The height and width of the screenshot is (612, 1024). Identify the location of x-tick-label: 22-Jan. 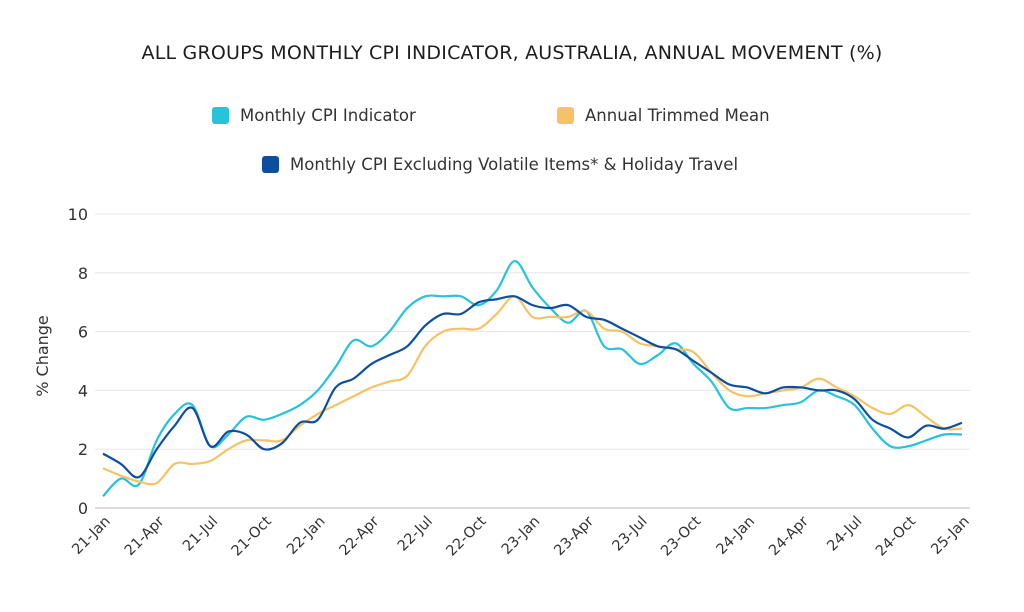
(306, 536).